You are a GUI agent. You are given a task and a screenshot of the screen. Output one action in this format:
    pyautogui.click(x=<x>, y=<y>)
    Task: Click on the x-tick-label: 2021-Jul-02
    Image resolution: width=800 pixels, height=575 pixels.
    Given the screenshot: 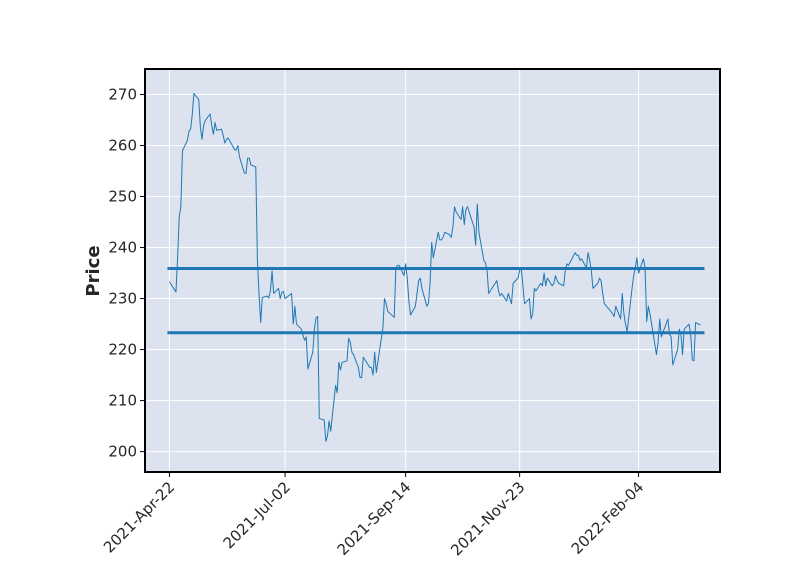 What is the action you would take?
    pyautogui.click(x=257, y=515)
    